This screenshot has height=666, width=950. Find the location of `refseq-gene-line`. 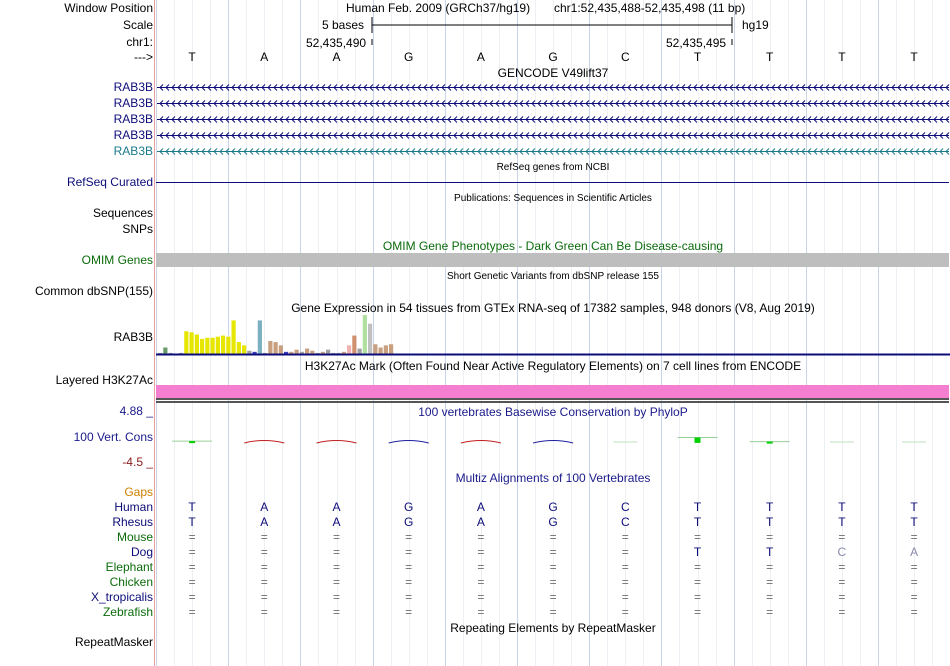

refseq-gene-line is located at coordinates (552, 182).